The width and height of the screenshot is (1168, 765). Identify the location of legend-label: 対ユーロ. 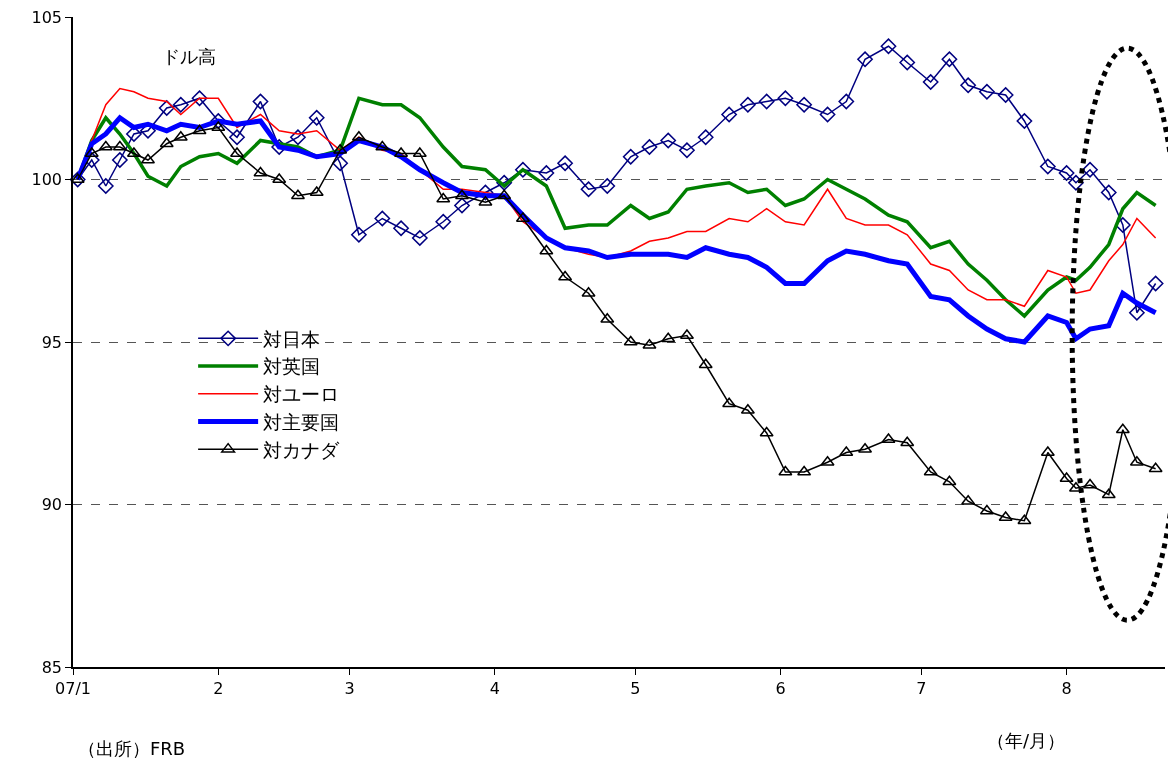
(301, 394).